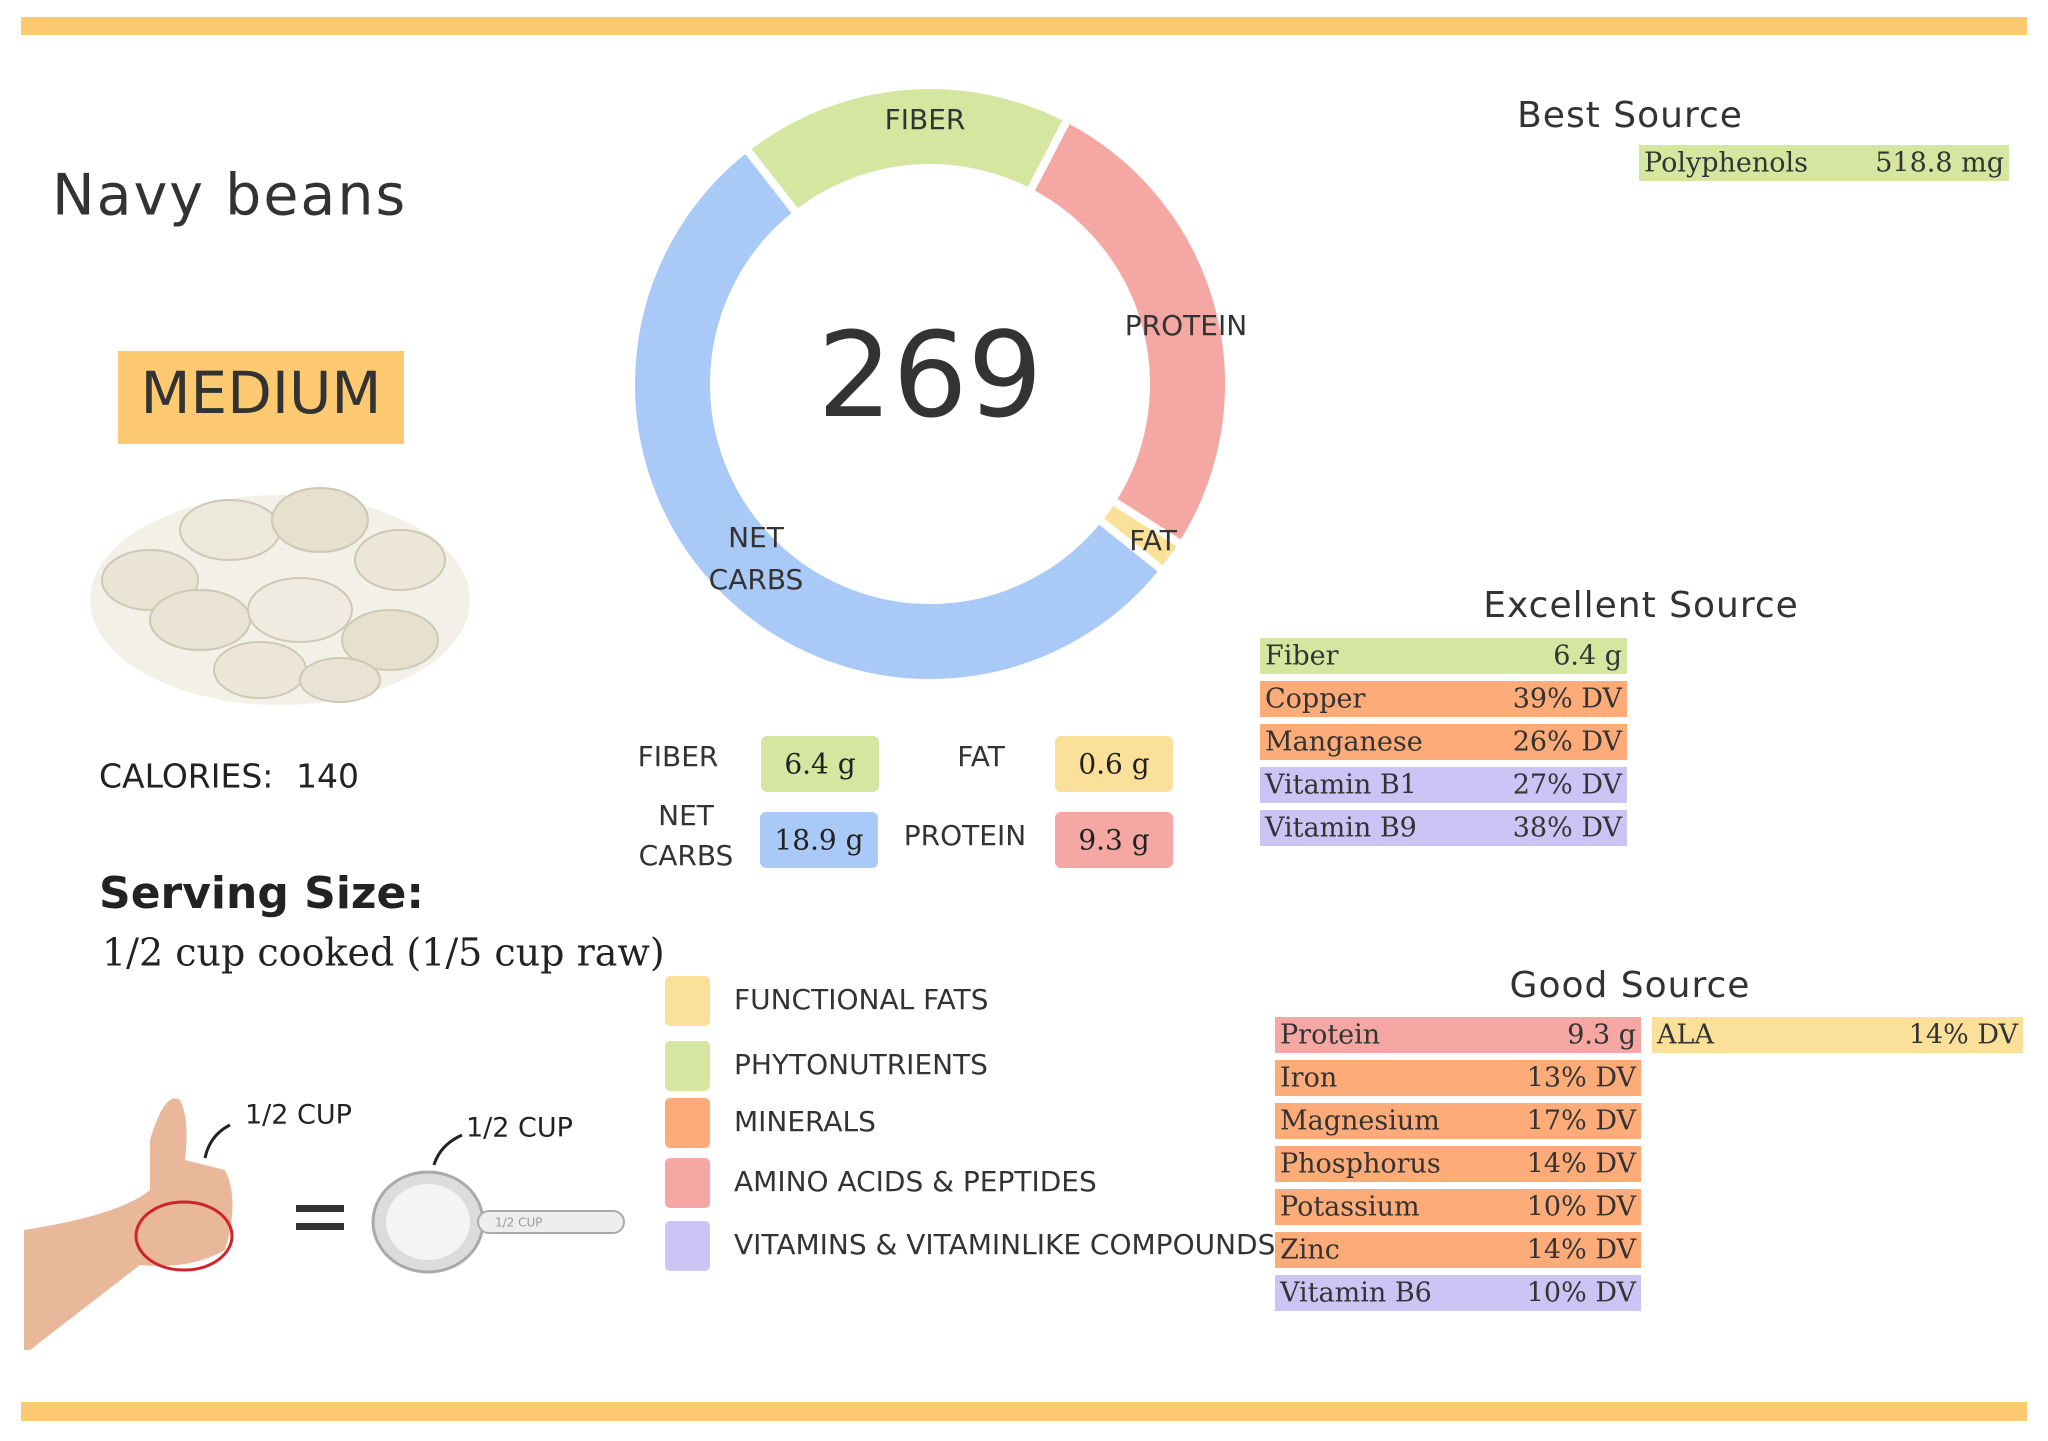 Image resolution: width=2048 pixels, height=1441 pixels. I want to click on cup-handle-label: 1/2 CUP, so click(519, 1223).